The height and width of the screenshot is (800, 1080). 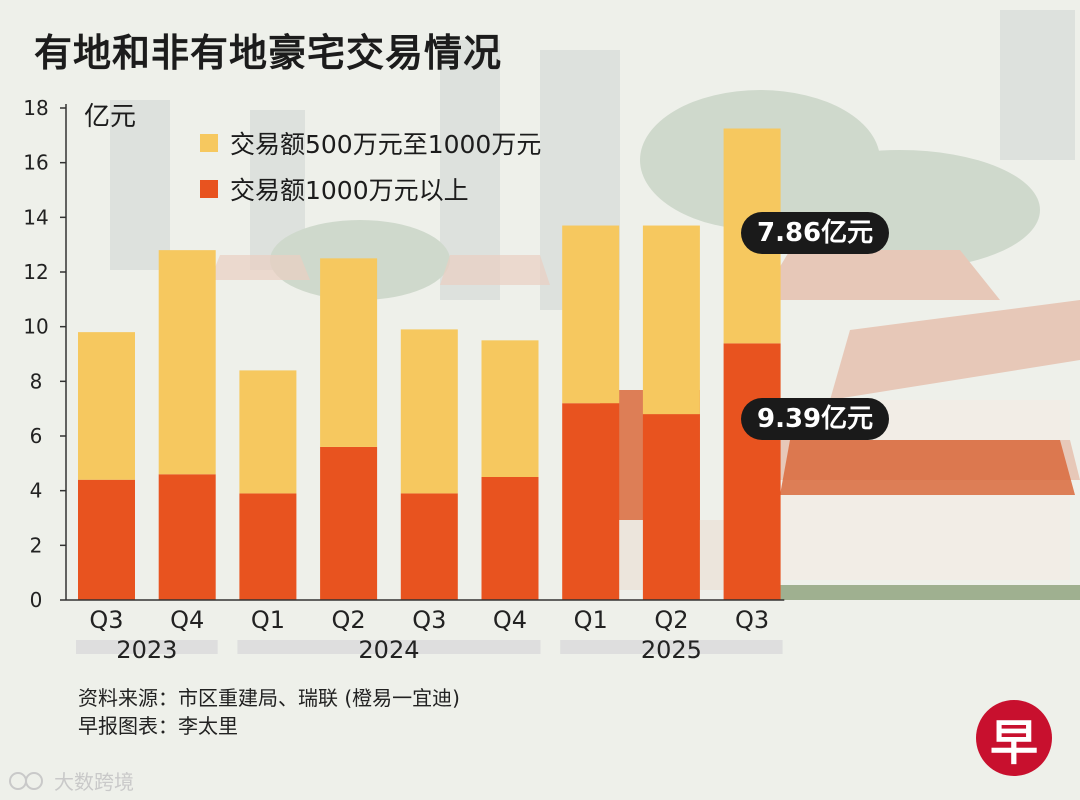 What do you see at coordinates (815, 233) in the screenshot?
I see `callout-upper-value: 7.86亿元` at bounding box center [815, 233].